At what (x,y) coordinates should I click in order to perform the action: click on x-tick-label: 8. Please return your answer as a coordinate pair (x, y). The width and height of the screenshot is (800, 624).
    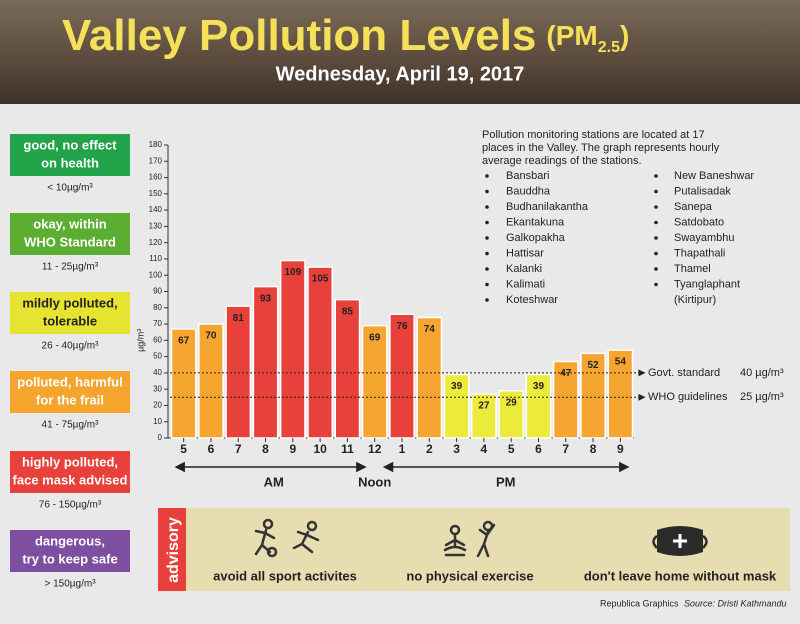
    Looking at the image, I should click on (593, 449).